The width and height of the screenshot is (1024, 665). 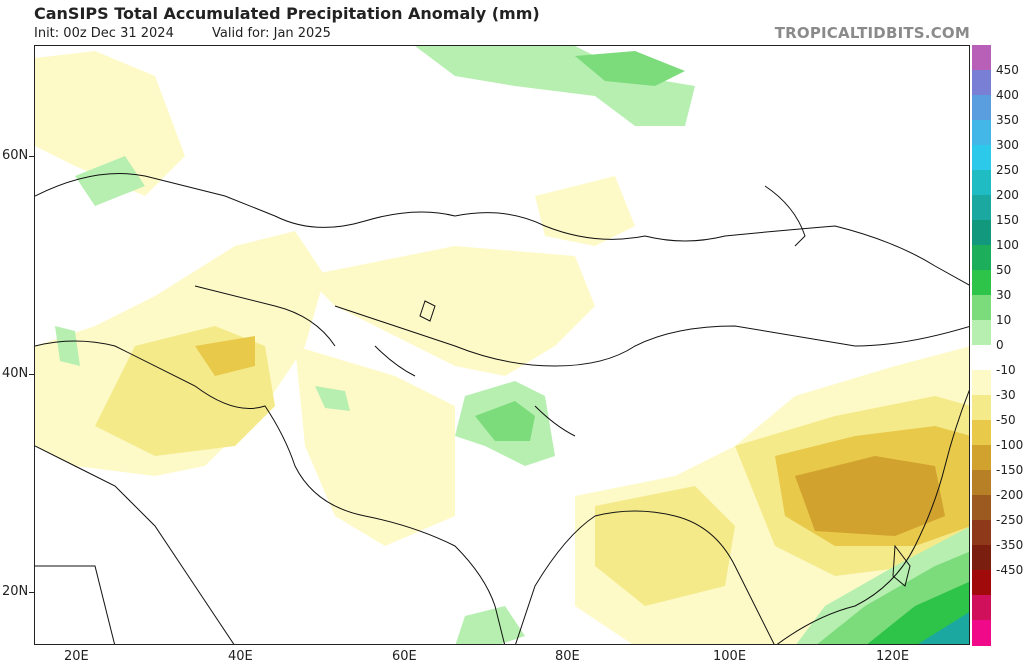 I want to click on colorbar-label: 200, so click(x=1007, y=195).